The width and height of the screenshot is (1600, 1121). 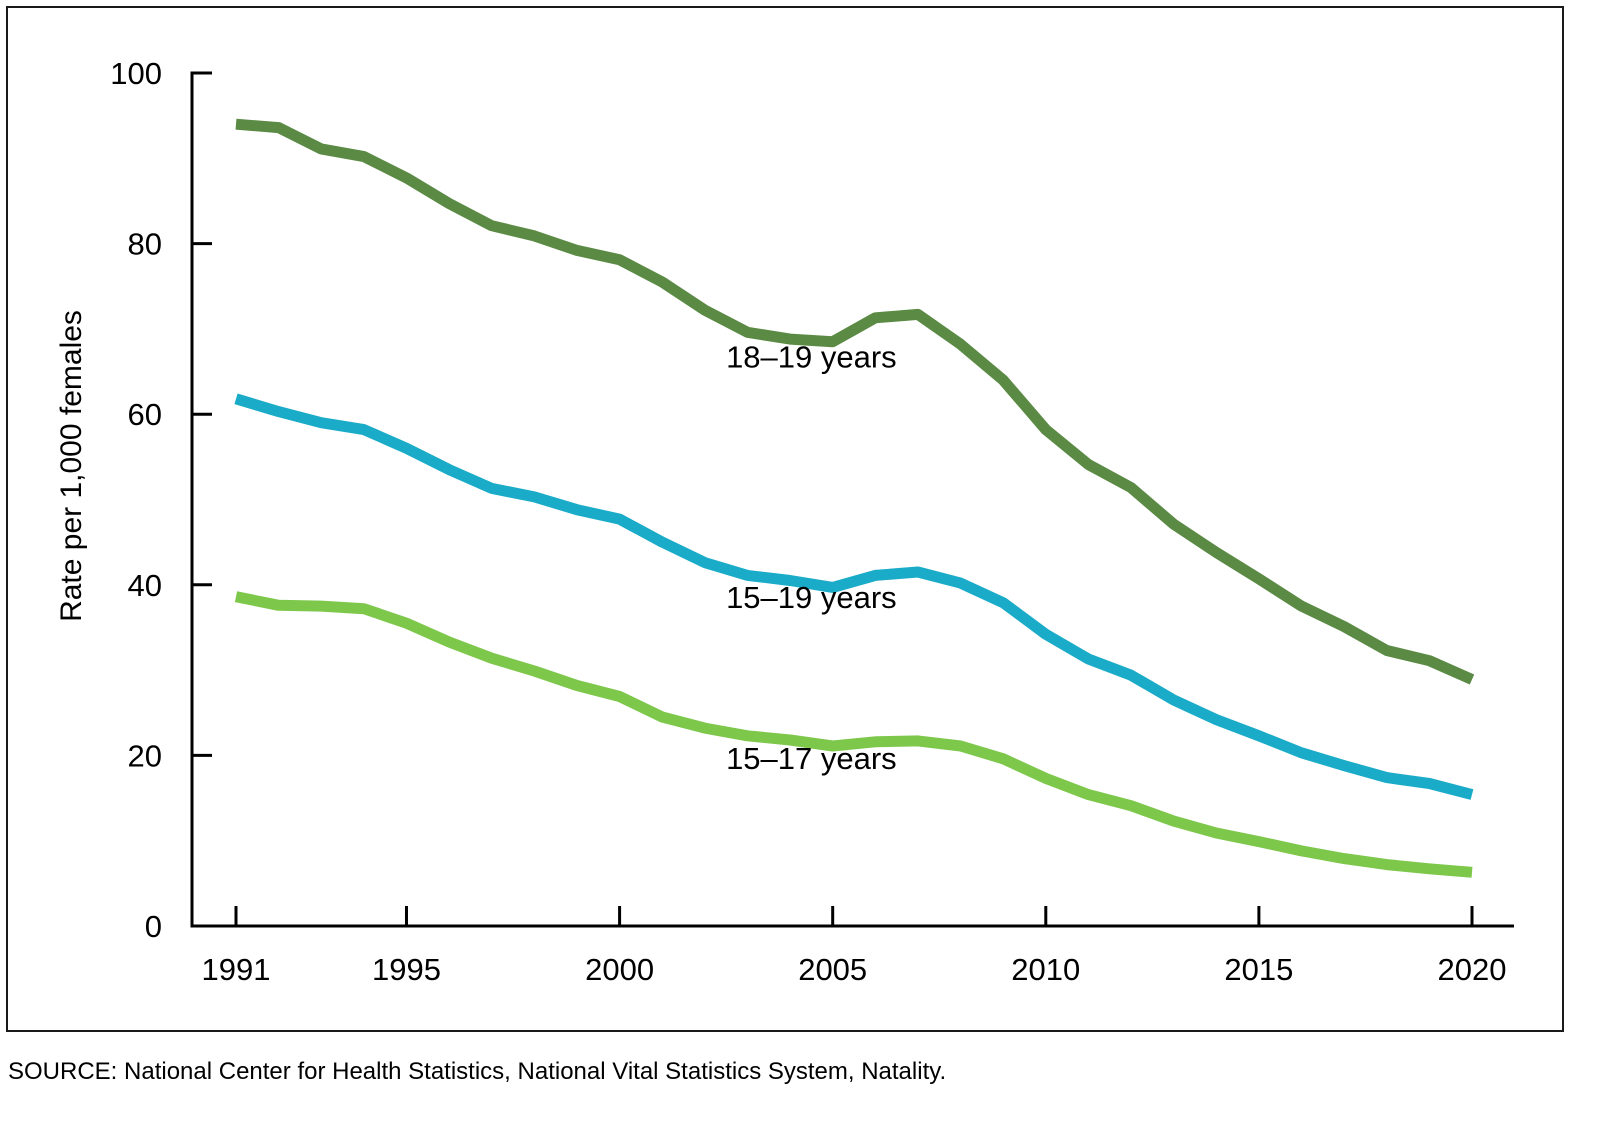 I want to click on y-tick-label: 60, so click(x=145, y=414).